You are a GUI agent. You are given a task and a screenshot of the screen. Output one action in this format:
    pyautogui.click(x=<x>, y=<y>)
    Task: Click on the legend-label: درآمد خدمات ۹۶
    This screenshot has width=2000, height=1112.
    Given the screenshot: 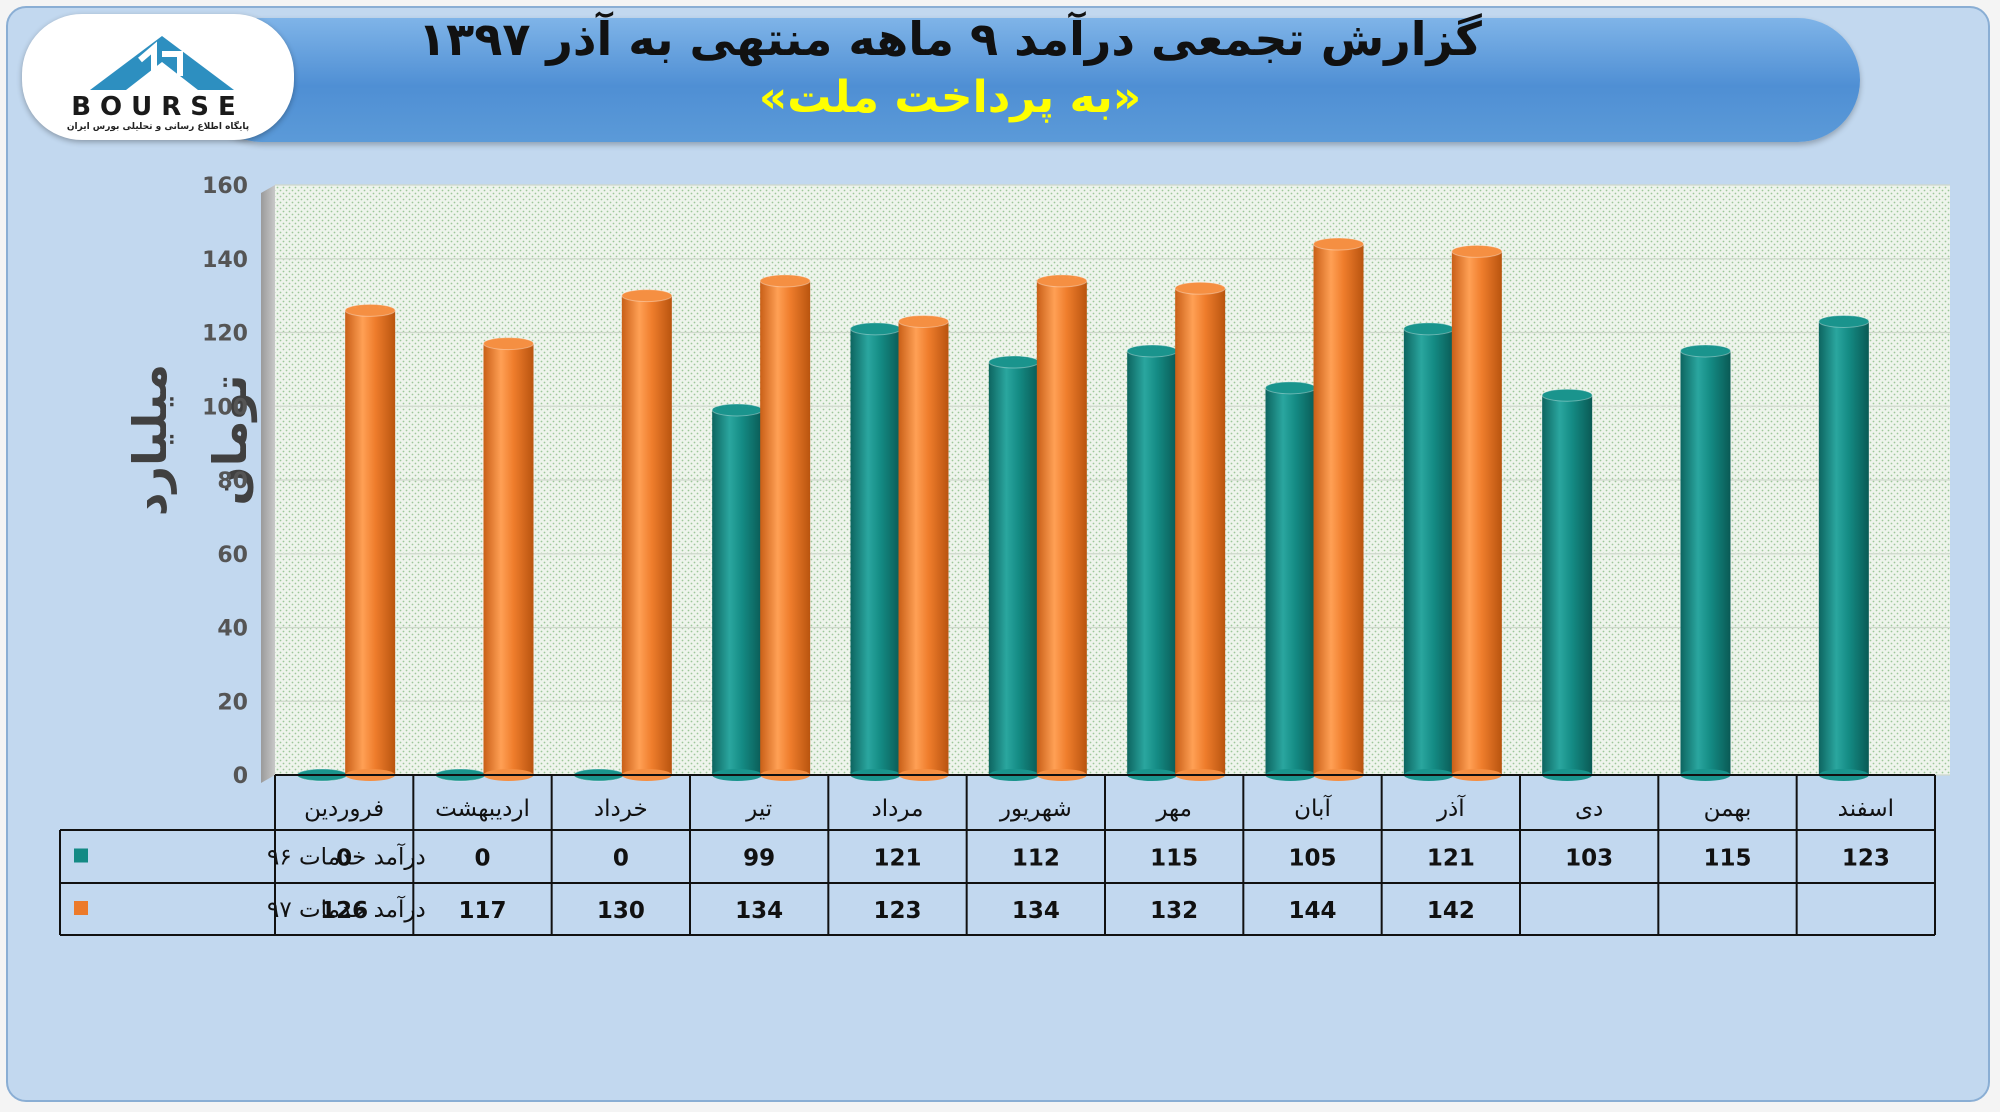 What is the action you would take?
    pyautogui.click(x=346, y=857)
    